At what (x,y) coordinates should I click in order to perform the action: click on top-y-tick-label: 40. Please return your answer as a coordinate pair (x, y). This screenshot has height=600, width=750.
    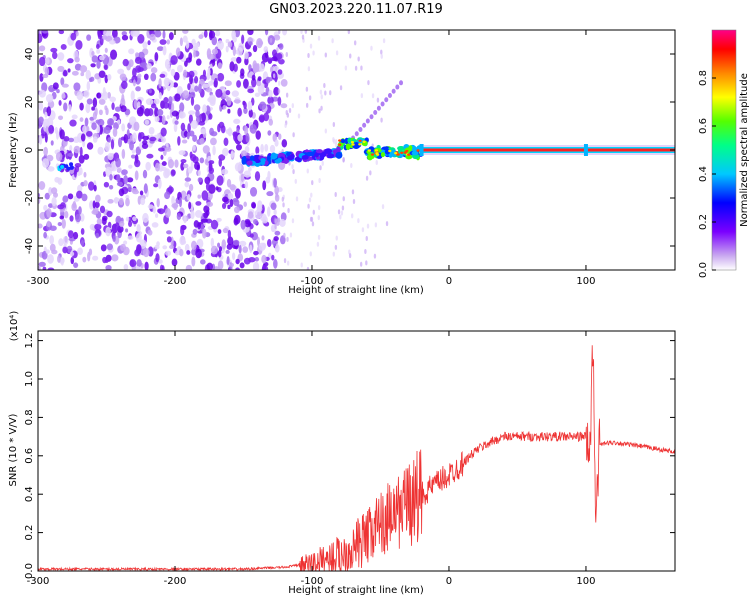
    Looking at the image, I should click on (29, 54).